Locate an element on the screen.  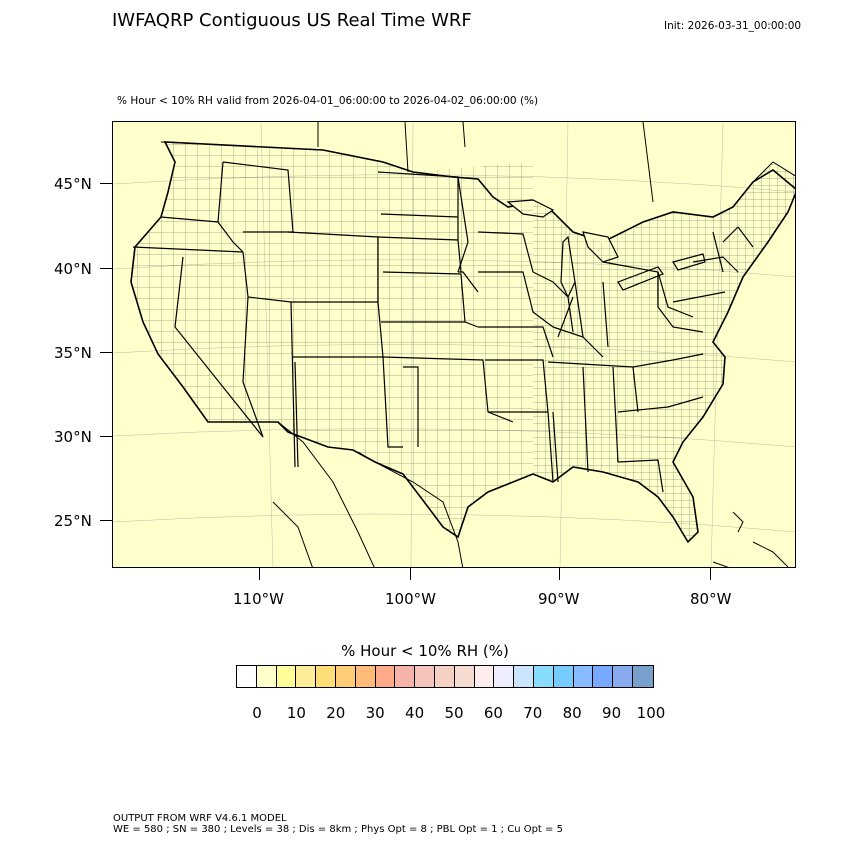
colorbar-tick-label: 50 is located at coordinates (454, 713).